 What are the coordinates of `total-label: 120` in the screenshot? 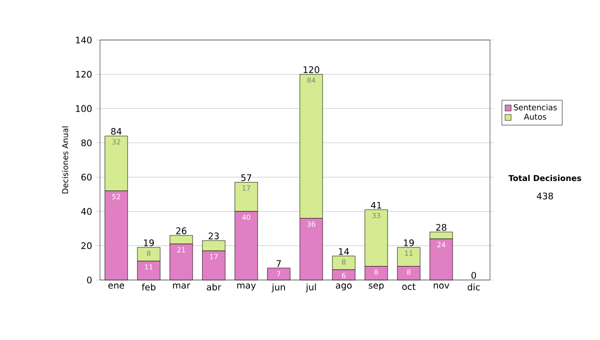 It's located at (312, 70).